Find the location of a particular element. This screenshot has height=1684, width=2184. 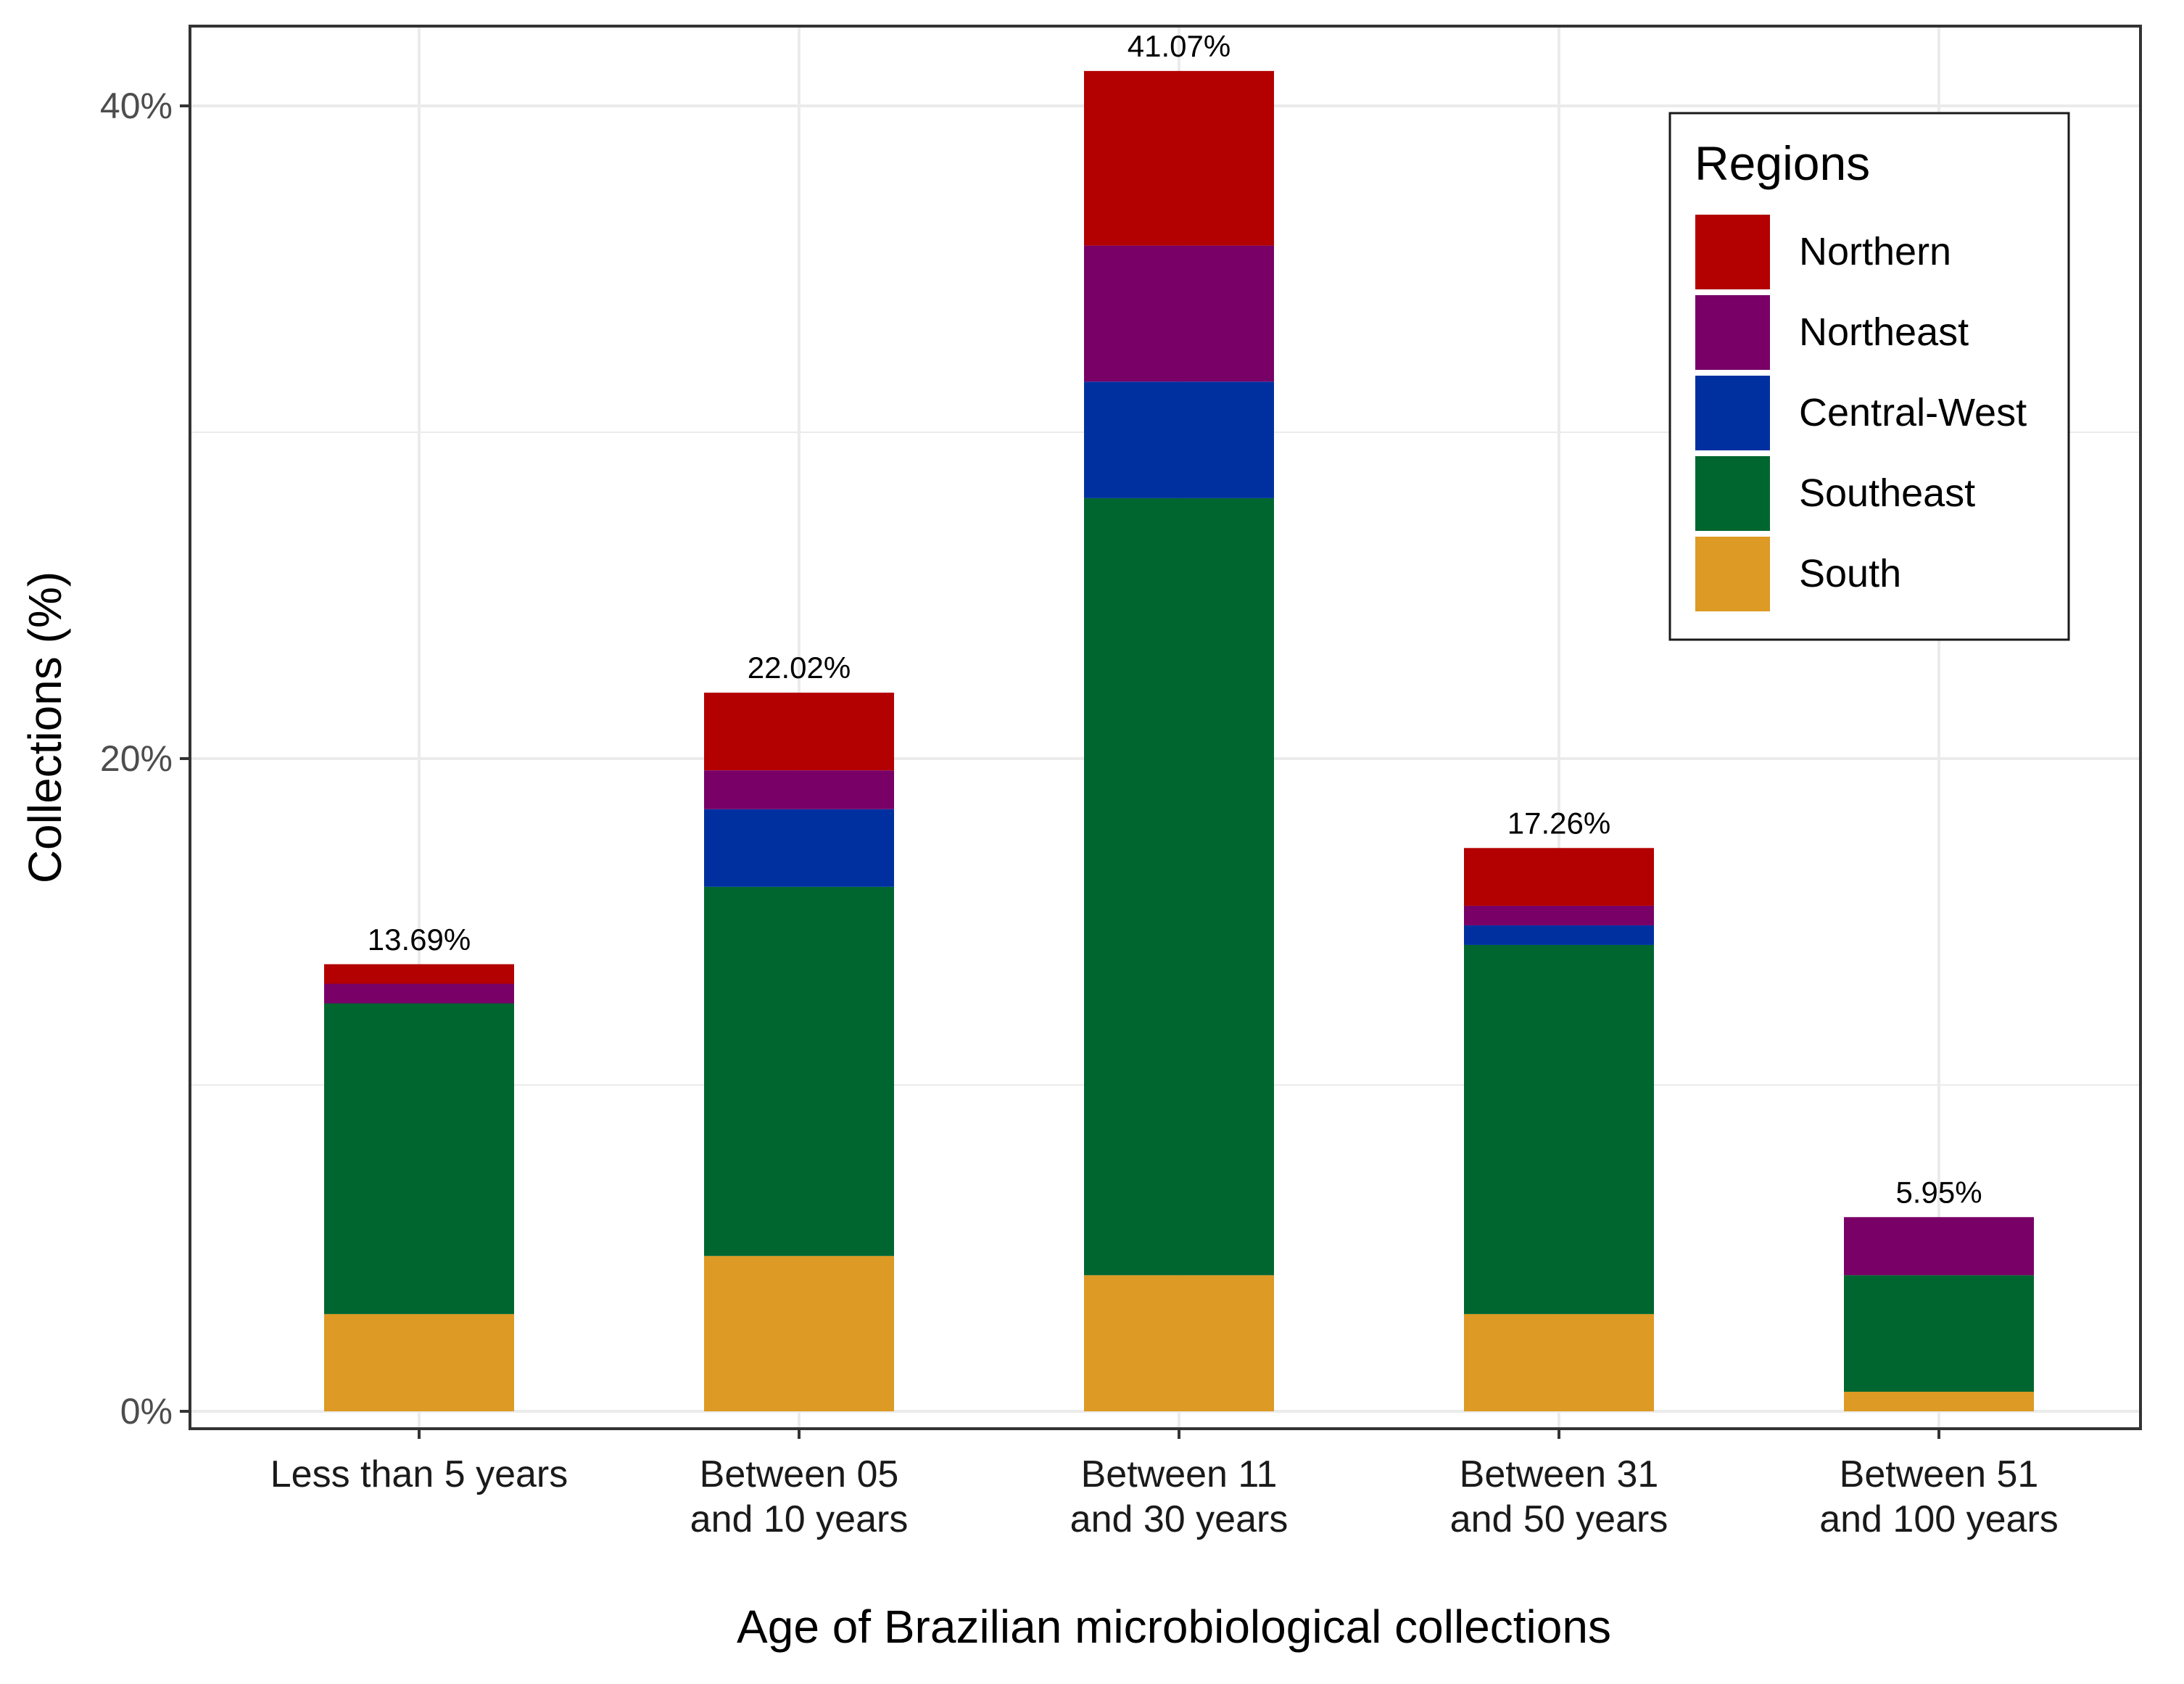

legend-label: Southeast is located at coordinates (1887, 493).